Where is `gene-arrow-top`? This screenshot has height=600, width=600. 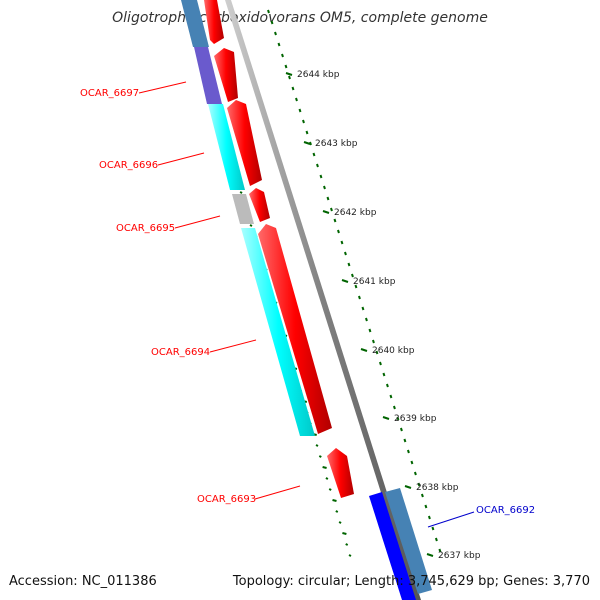 gene-arrow-top is located at coordinates (214, 22).